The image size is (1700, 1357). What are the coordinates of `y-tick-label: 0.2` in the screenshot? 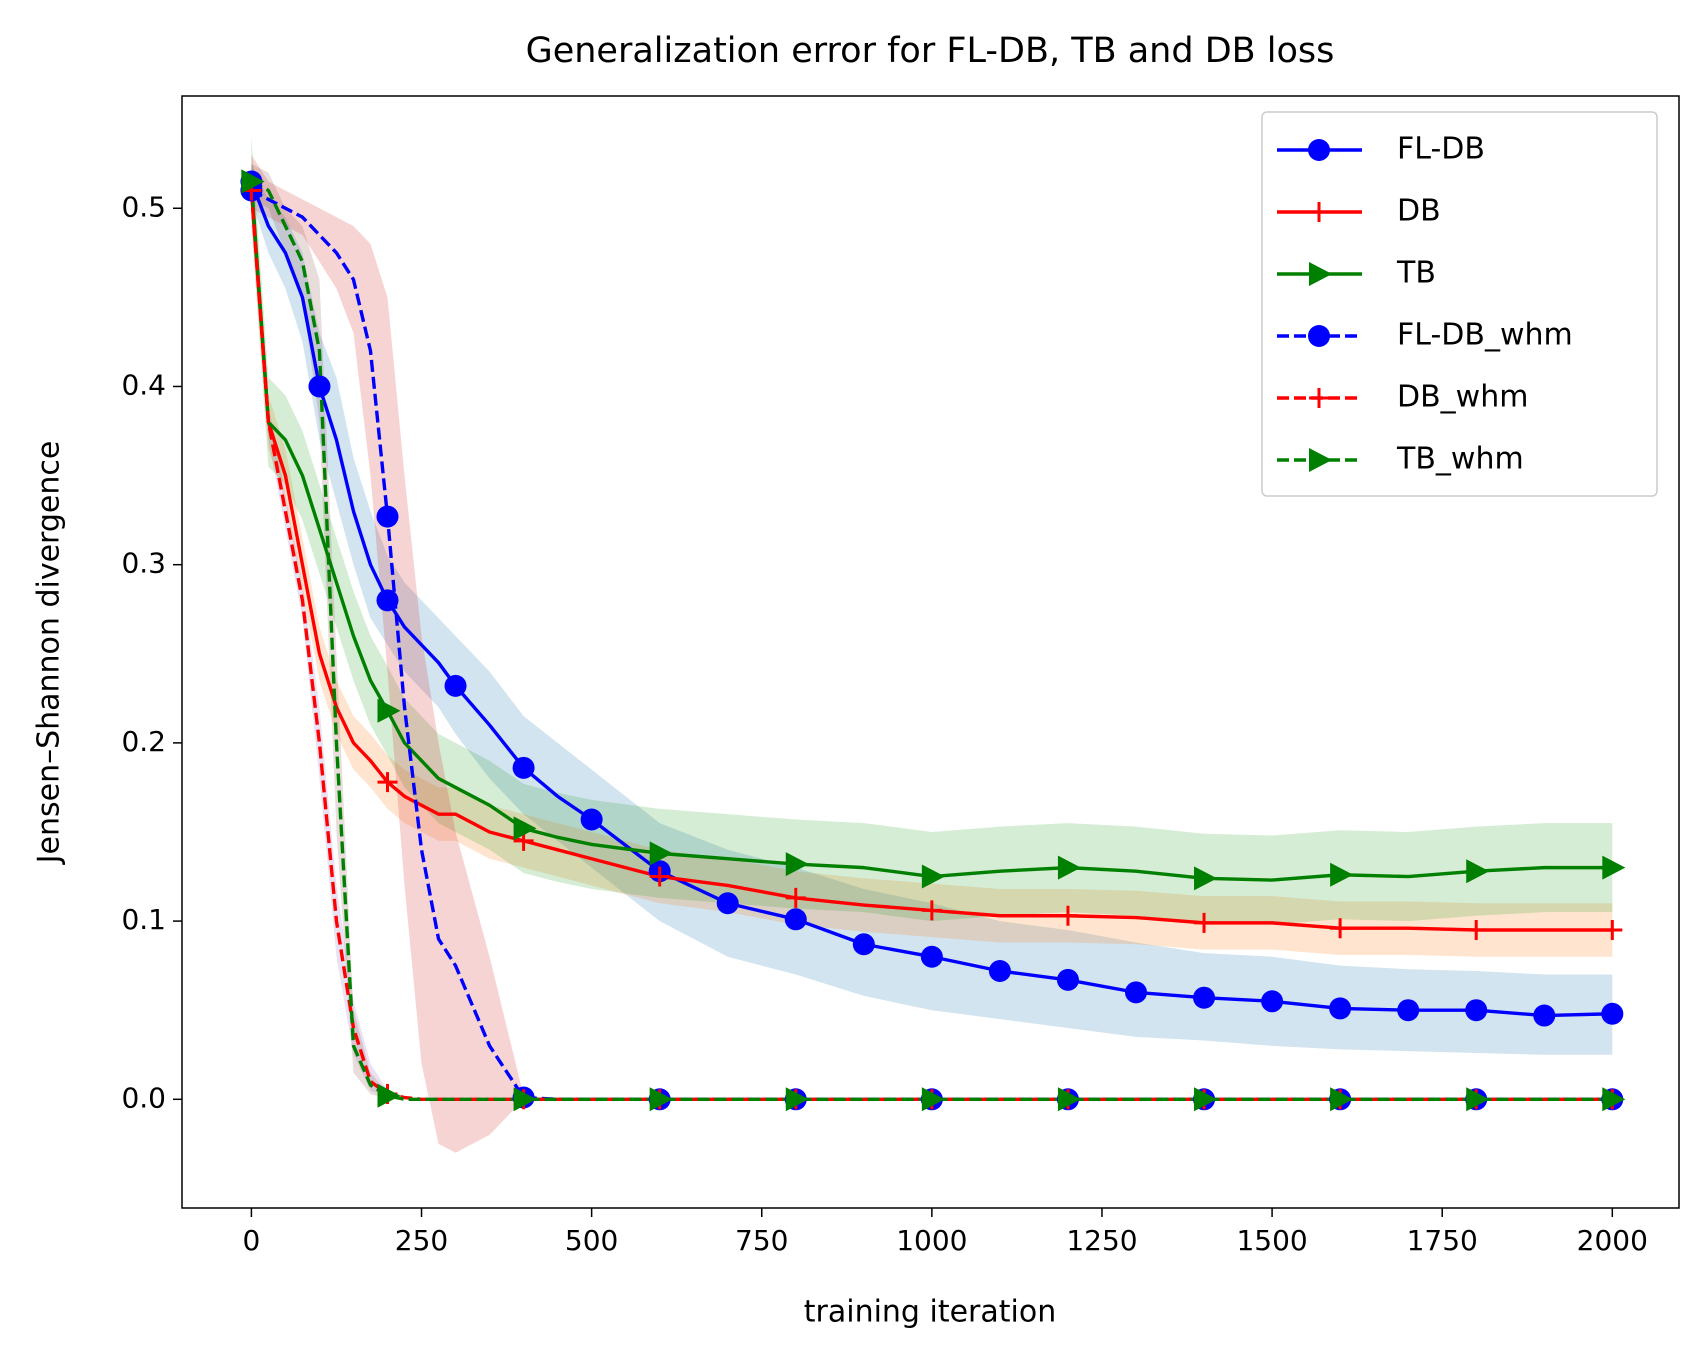 It's located at (143, 741).